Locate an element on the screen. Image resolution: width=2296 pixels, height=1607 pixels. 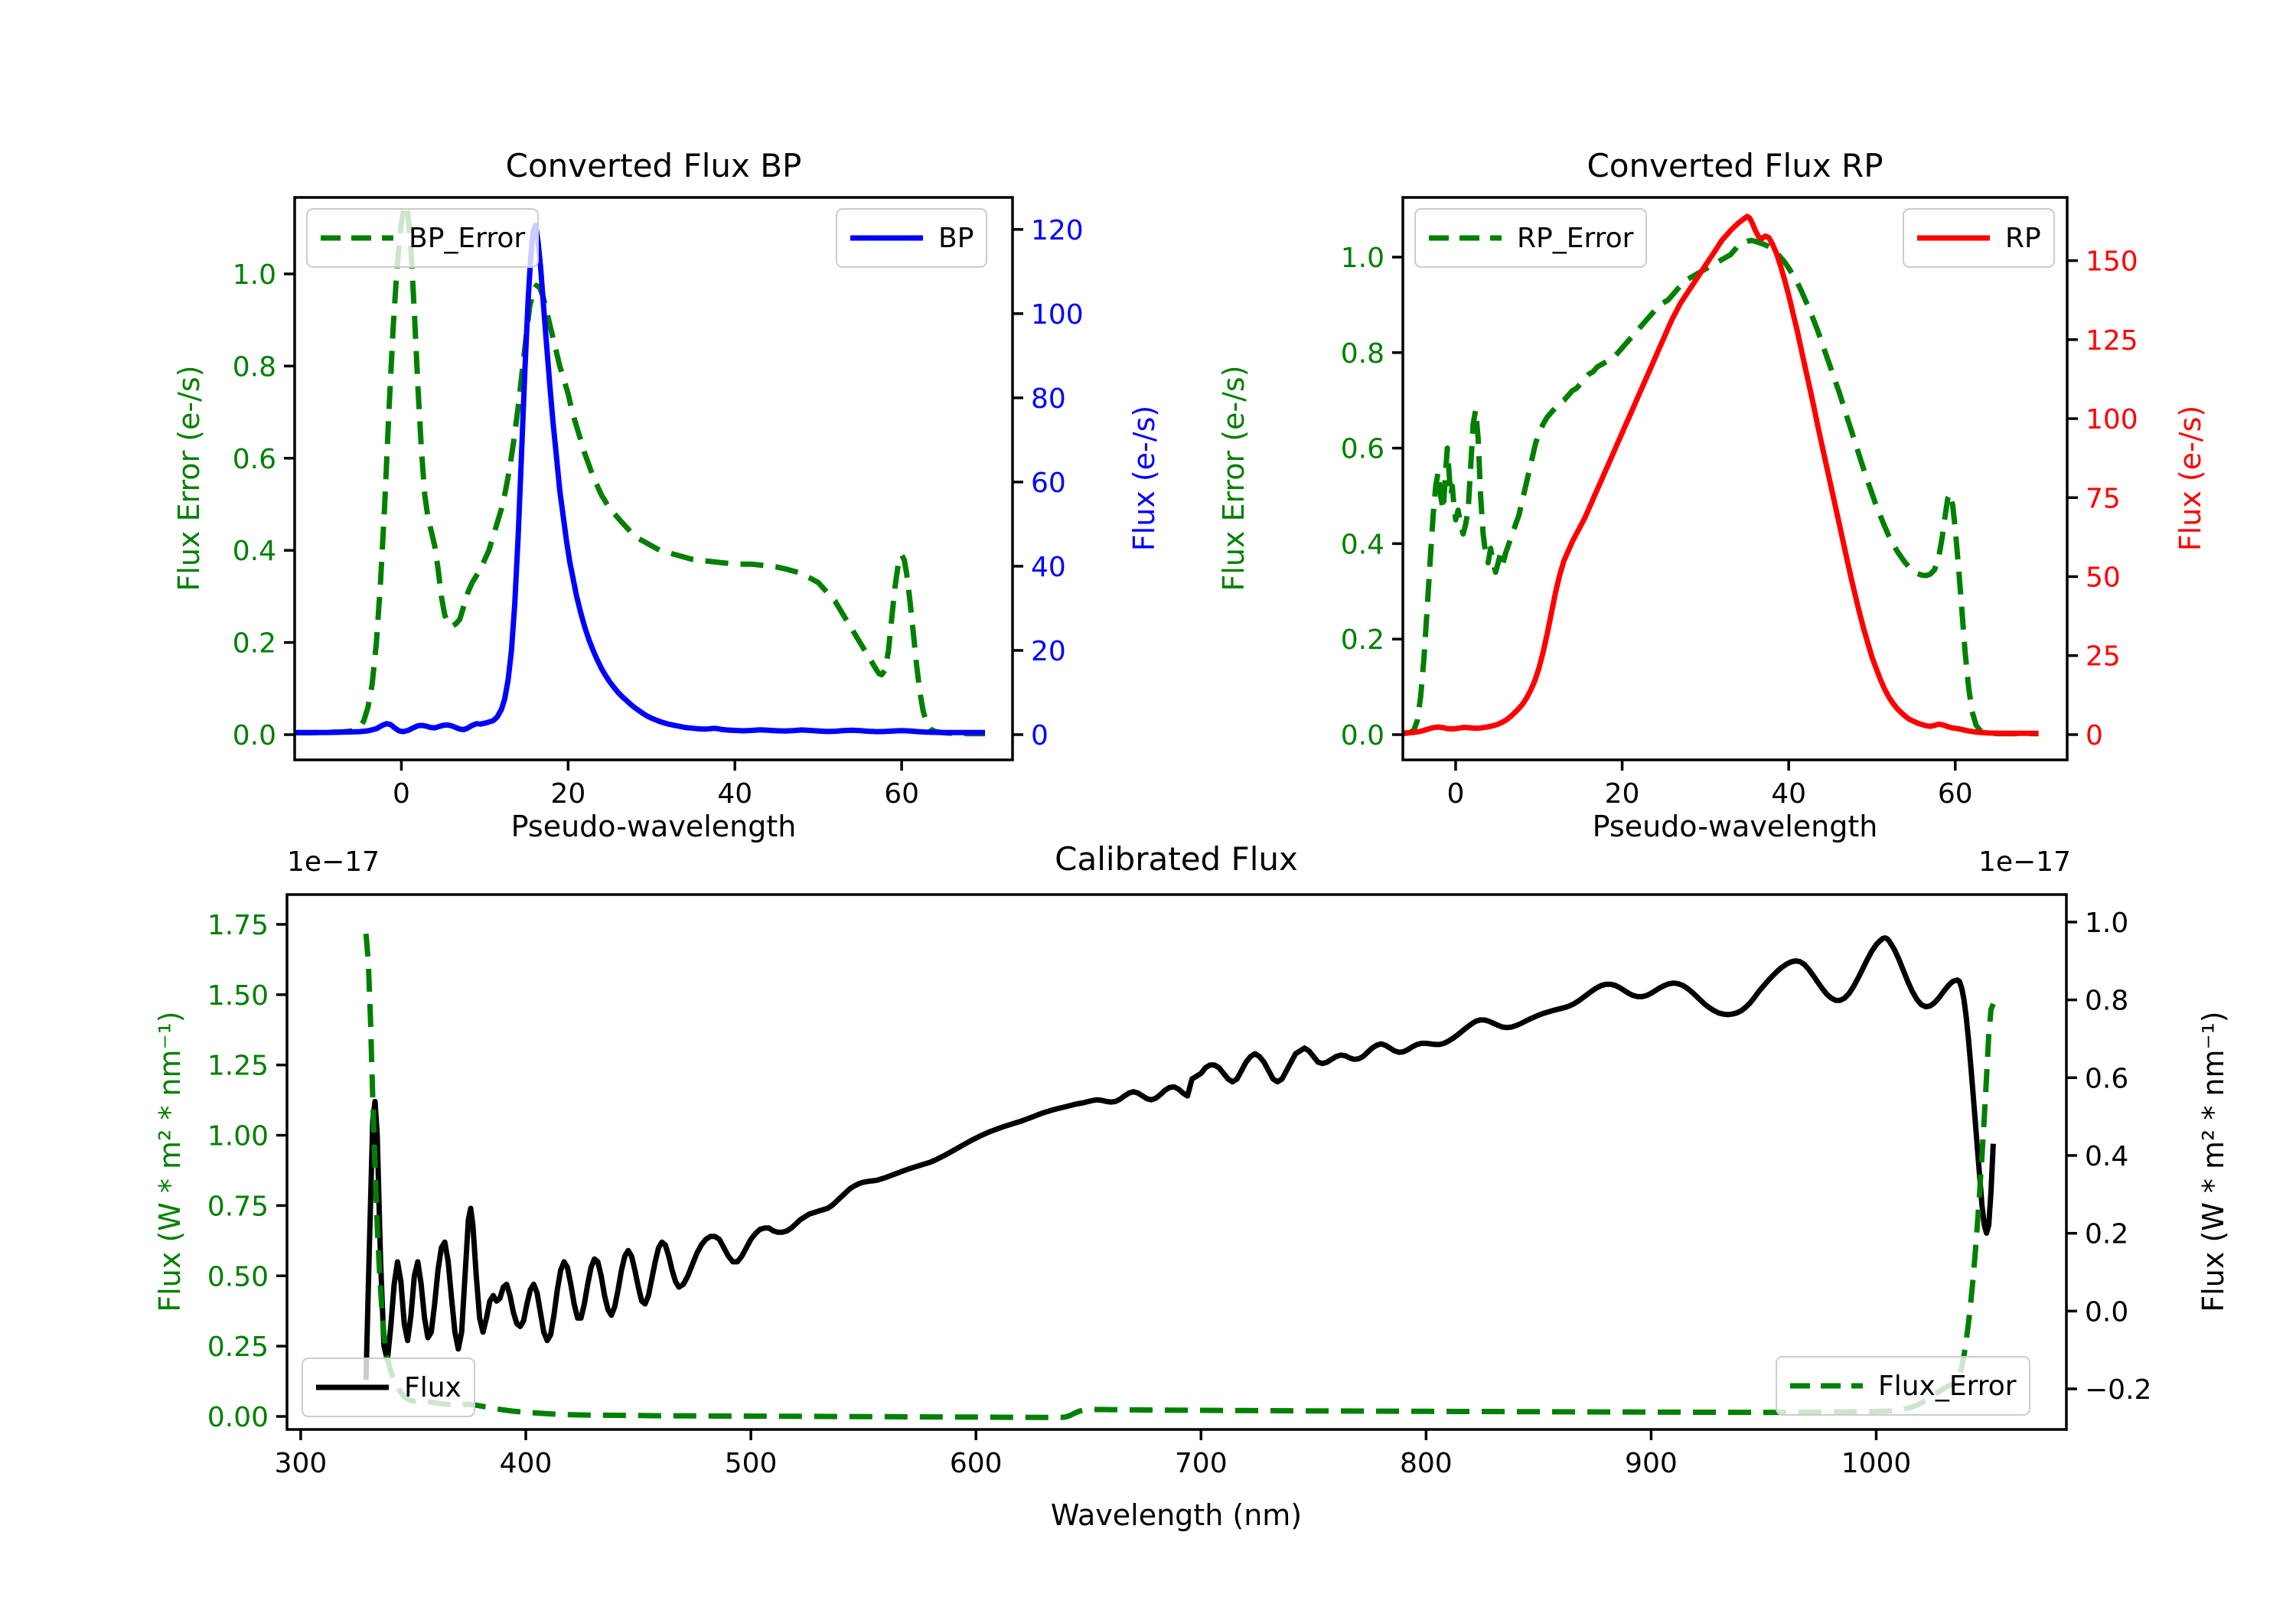
rp-xtick-label: 0 is located at coordinates (1456, 794).